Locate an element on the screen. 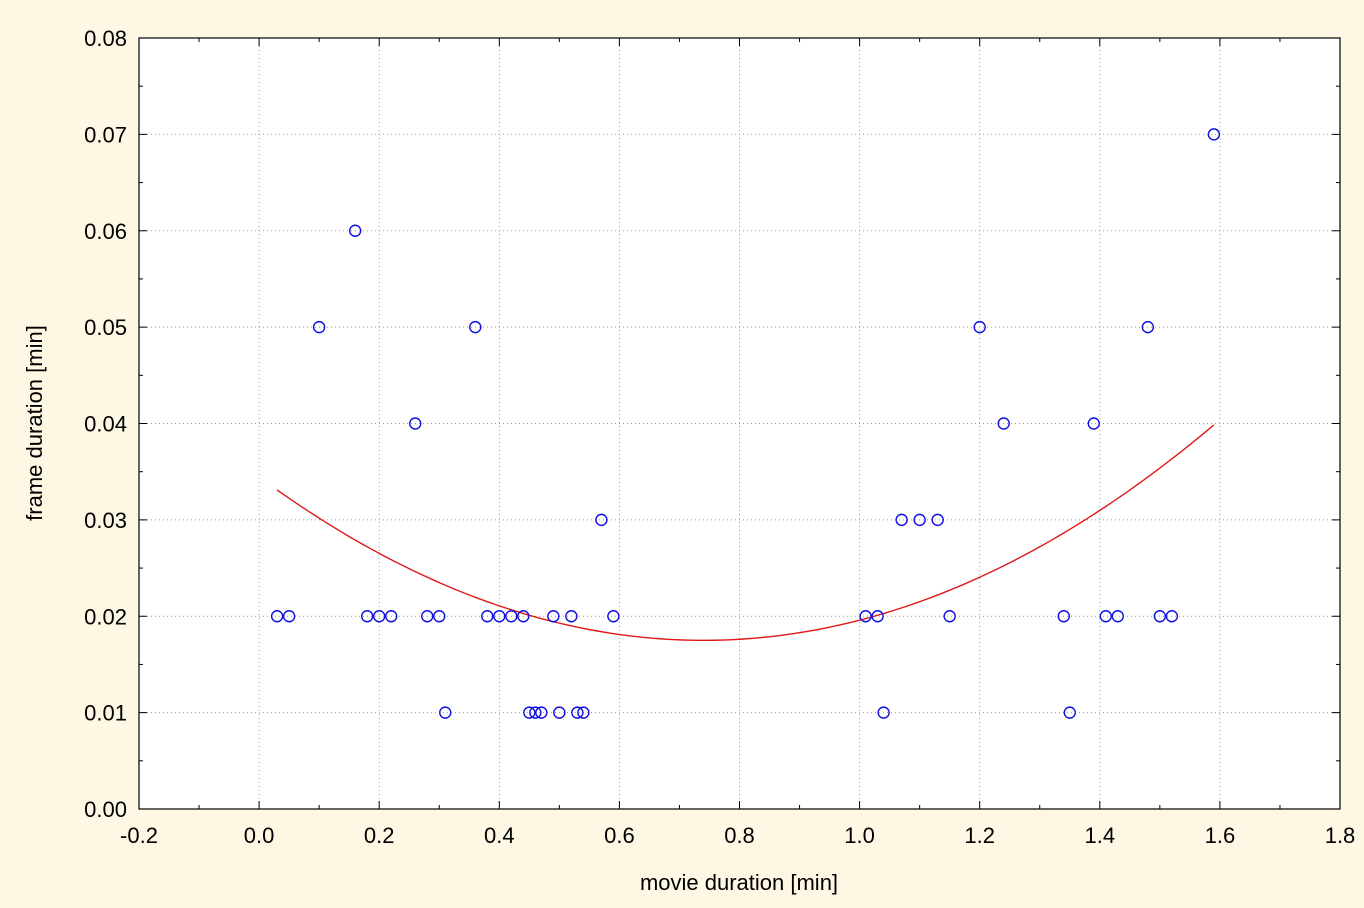 Image resolution: width=1364 pixels, height=908 pixels. y-tick-label: 0.01 is located at coordinates (105, 713).